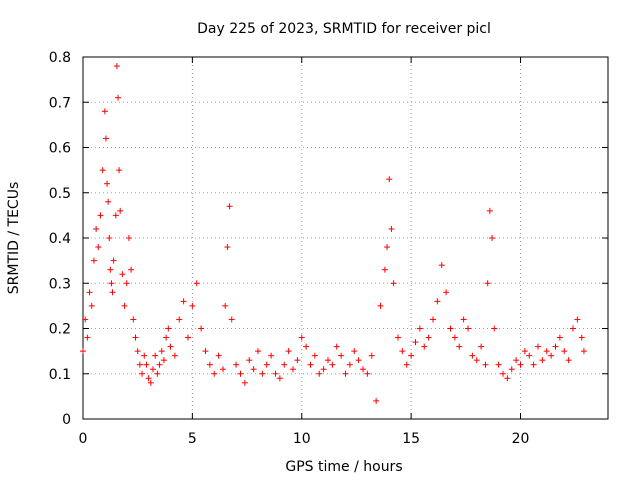 The width and height of the screenshot is (640, 480). Describe the element at coordinates (66, 420) in the screenshot. I see `y-tick-label: 0` at that location.